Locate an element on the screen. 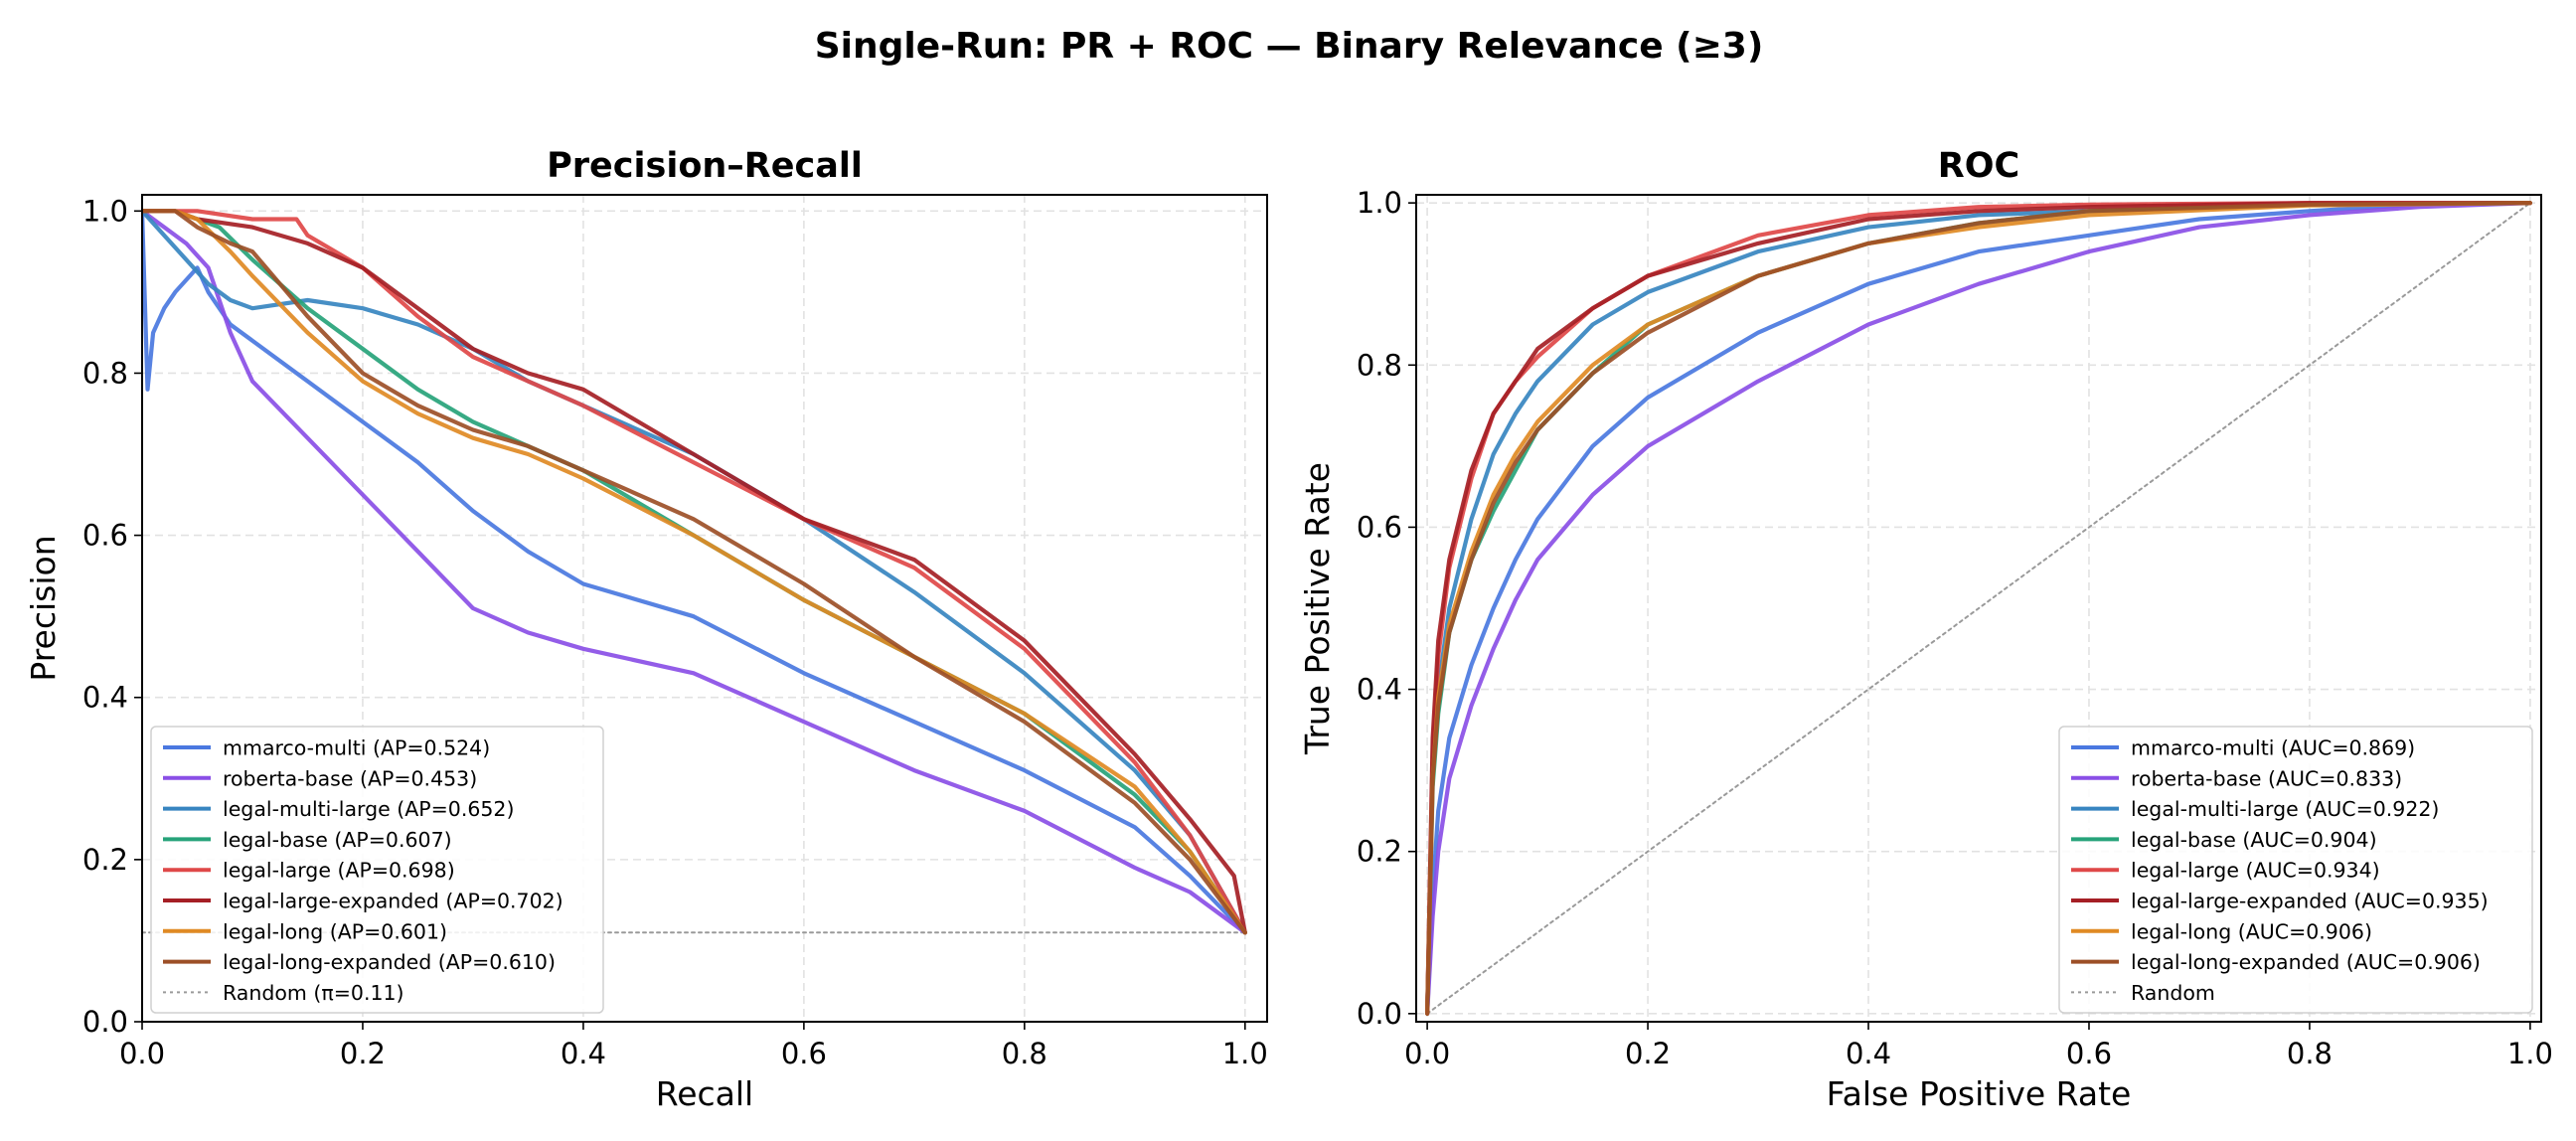 The height and width of the screenshot is (1141, 2576). roc-y-tick-label: 0.4 is located at coordinates (1379, 690).